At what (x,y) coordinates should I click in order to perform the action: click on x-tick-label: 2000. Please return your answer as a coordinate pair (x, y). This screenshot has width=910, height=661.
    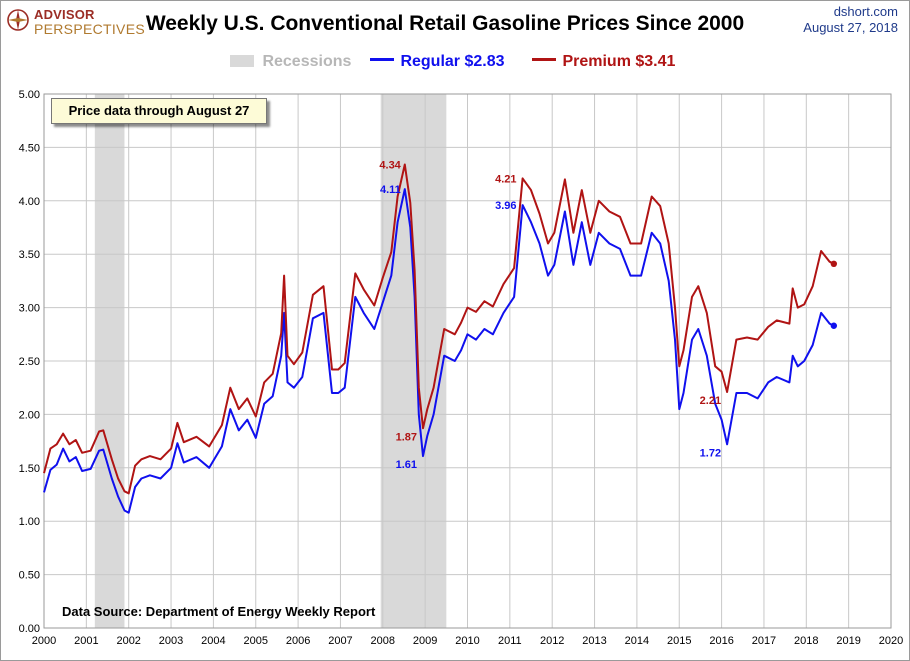
    Looking at the image, I should click on (44, 641).